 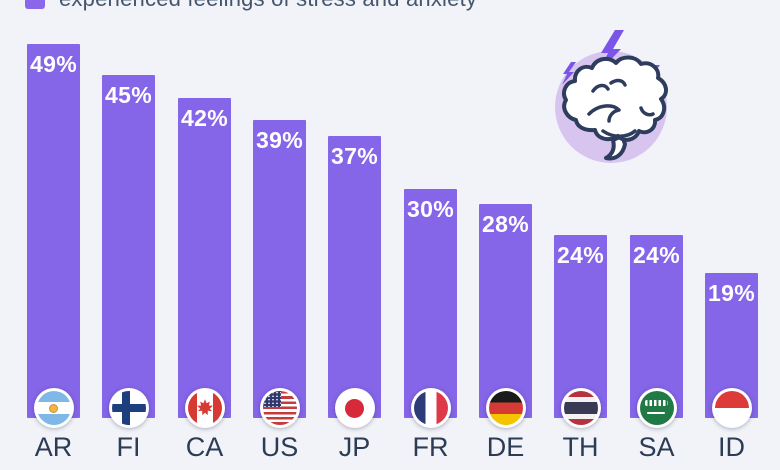 I want to click on bar-column-jp: 37% JP, so click(x=354, y=299).